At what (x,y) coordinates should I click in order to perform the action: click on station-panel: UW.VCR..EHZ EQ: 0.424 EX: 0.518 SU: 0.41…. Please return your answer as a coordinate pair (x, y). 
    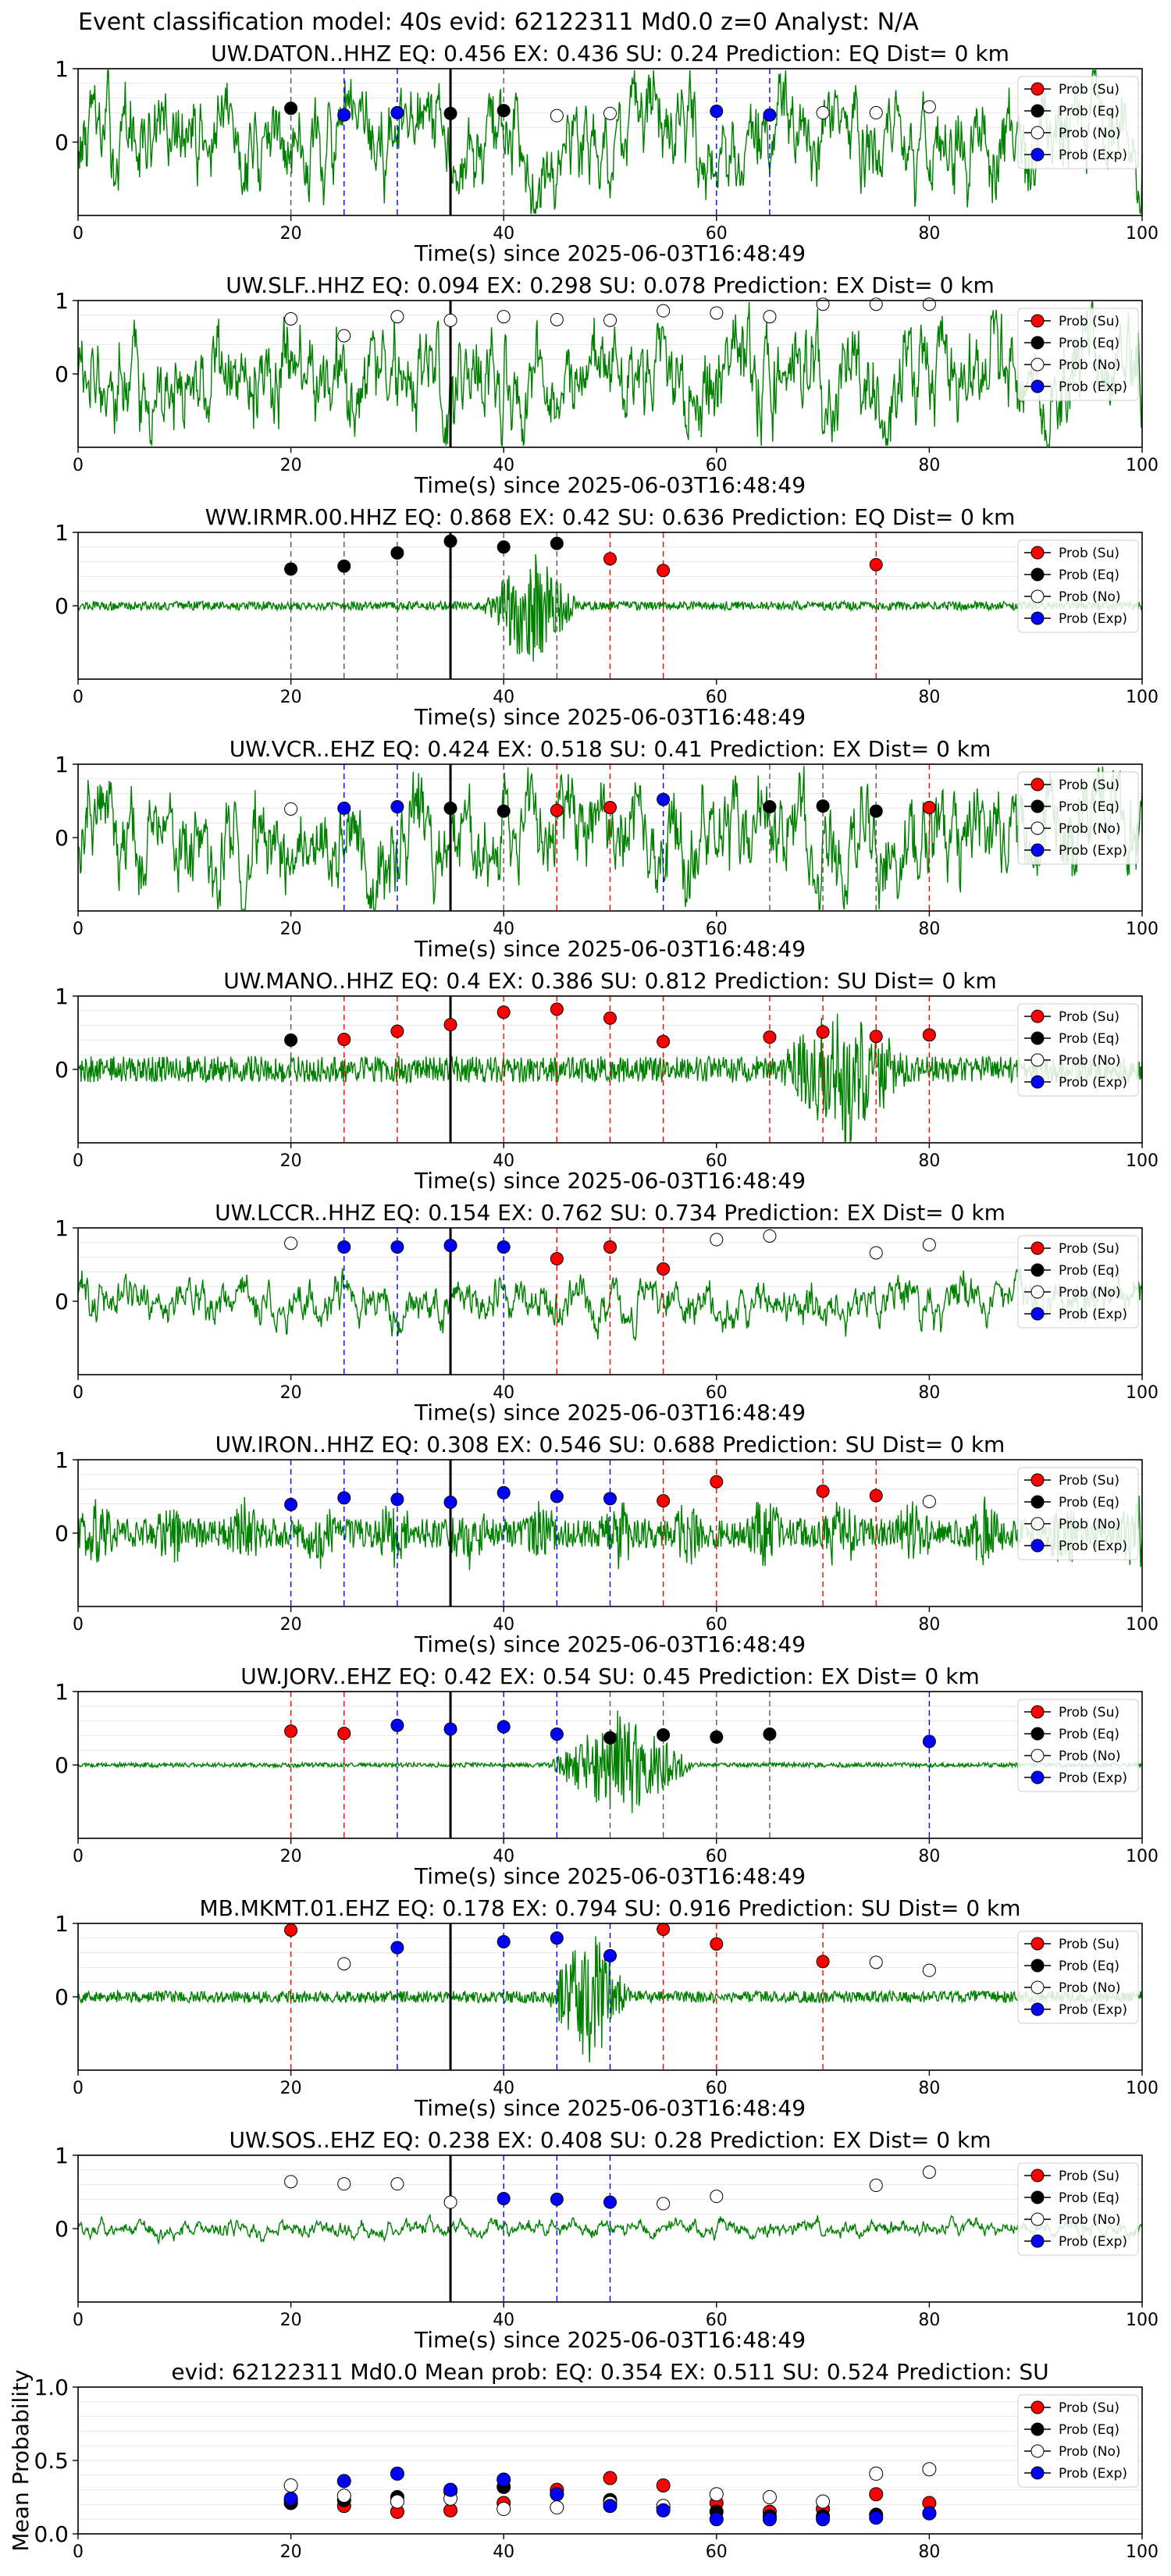
    Looking at the image, I should click on (607, 849).